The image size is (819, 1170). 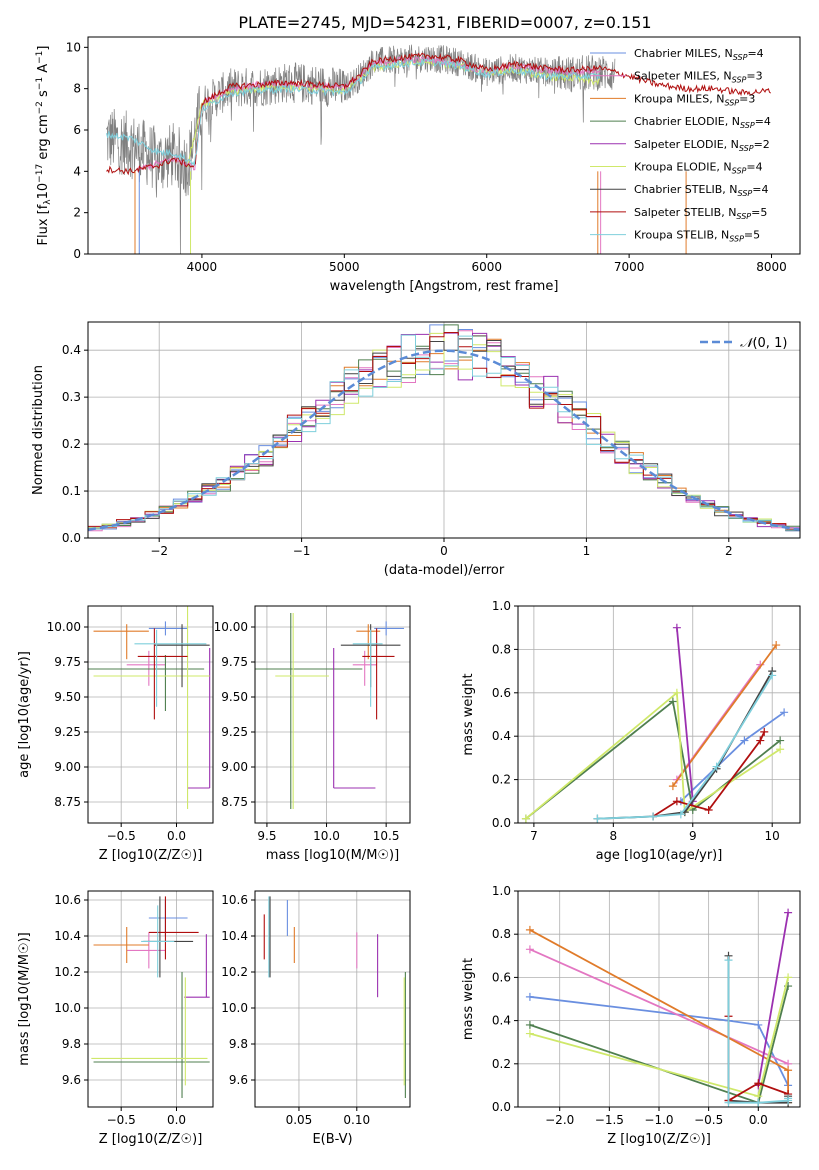 I want to click on x-axis-label: (data-model)/error, so click(x=444, y=570).